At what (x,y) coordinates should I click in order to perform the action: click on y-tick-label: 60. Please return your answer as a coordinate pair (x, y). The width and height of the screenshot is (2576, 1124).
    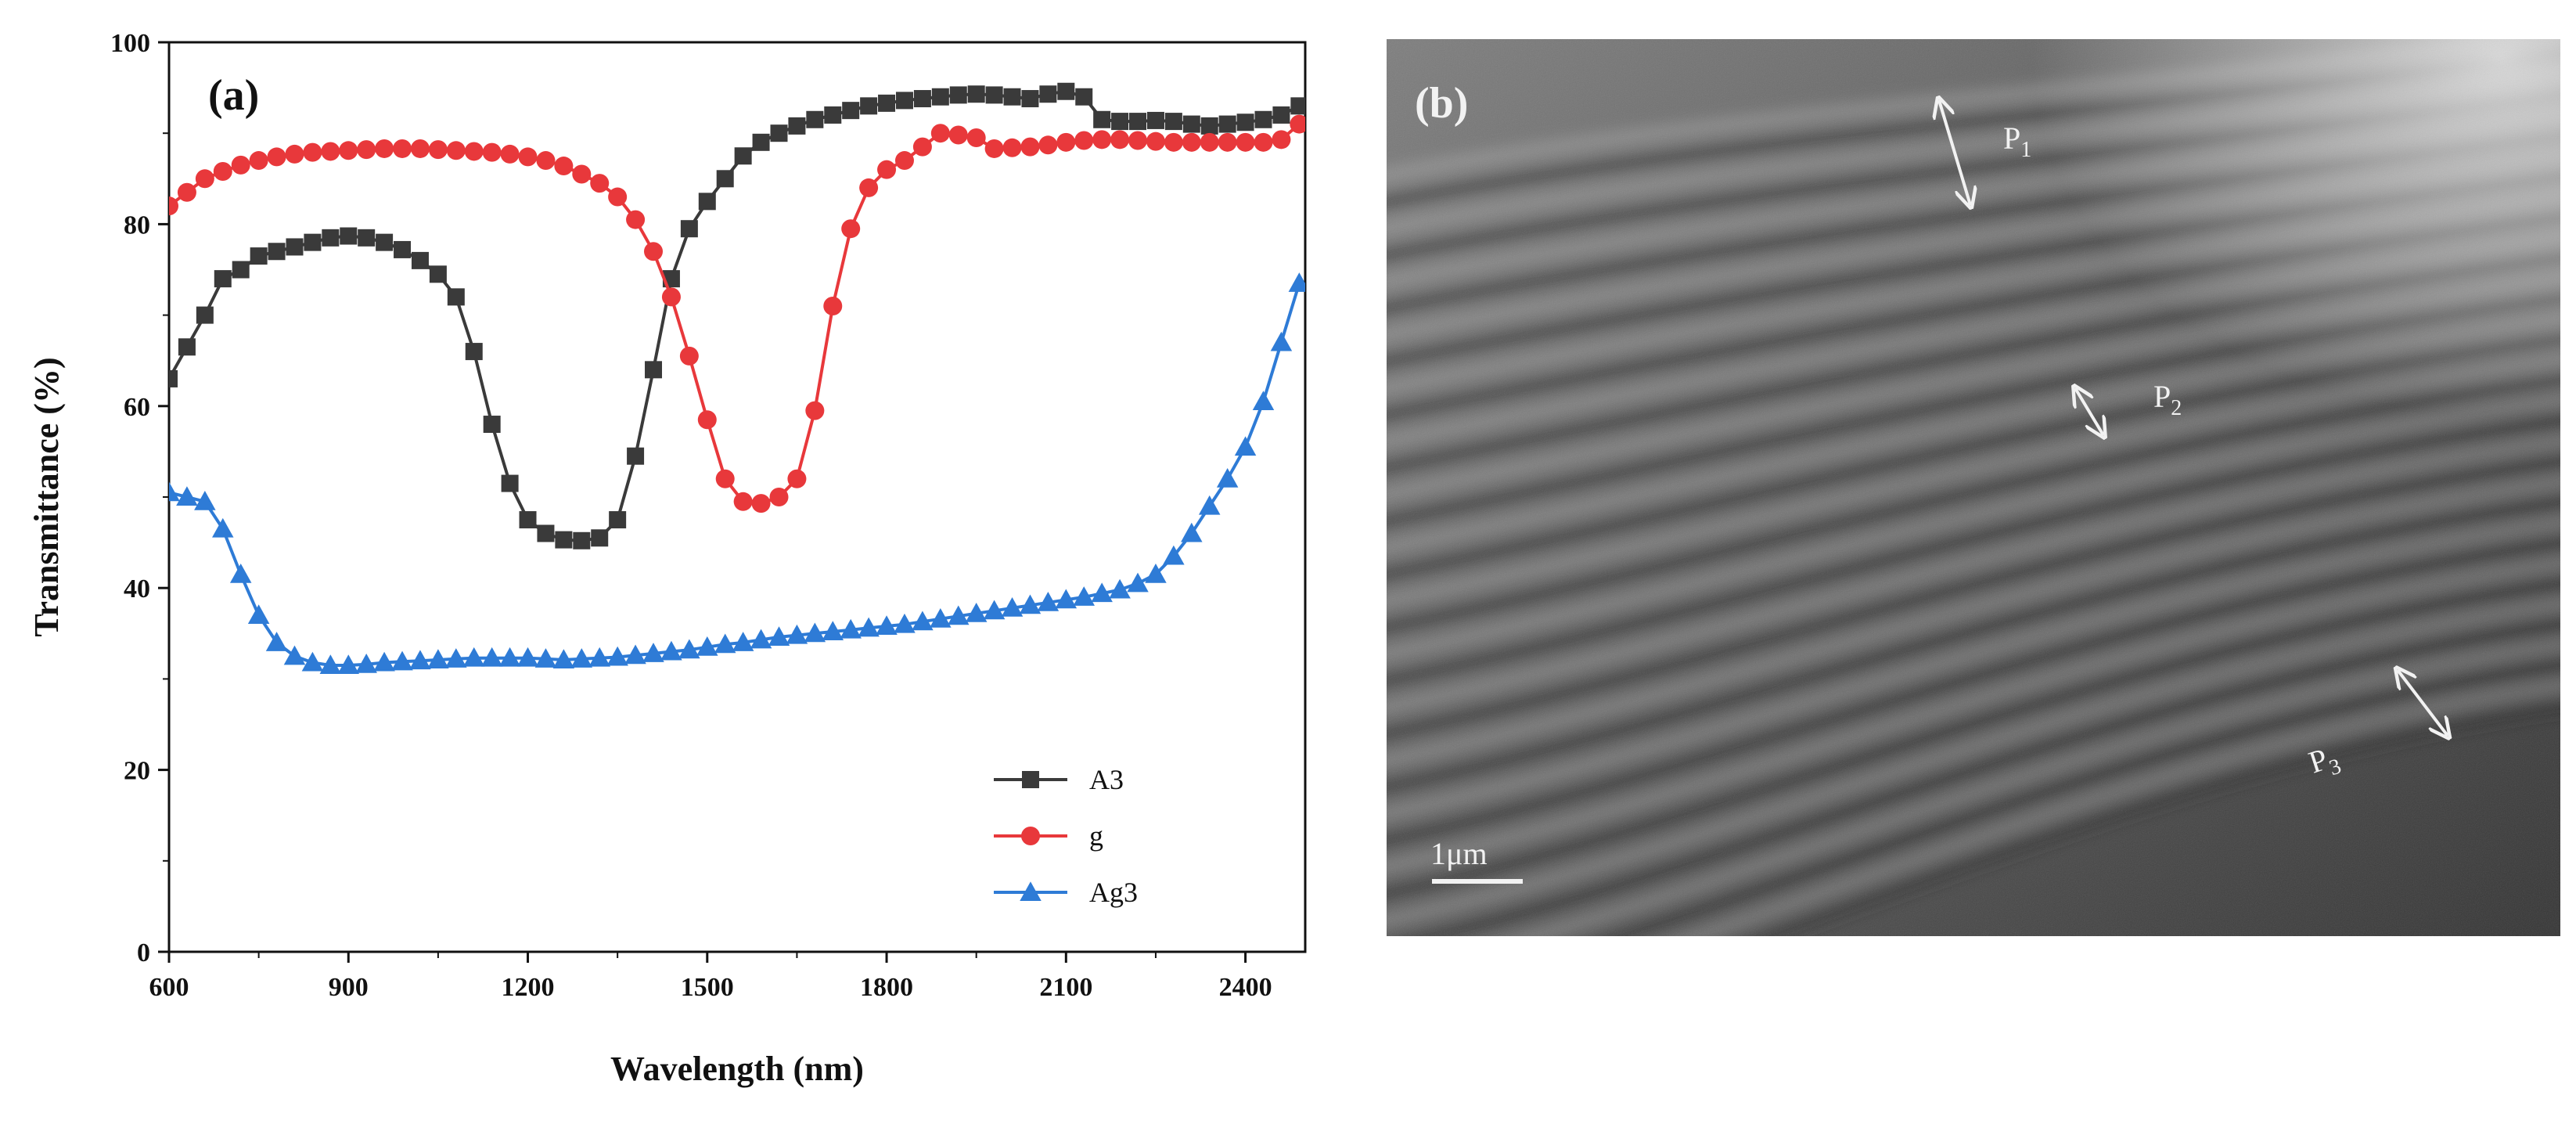
    Looking at the image, I should click on (137, 407).